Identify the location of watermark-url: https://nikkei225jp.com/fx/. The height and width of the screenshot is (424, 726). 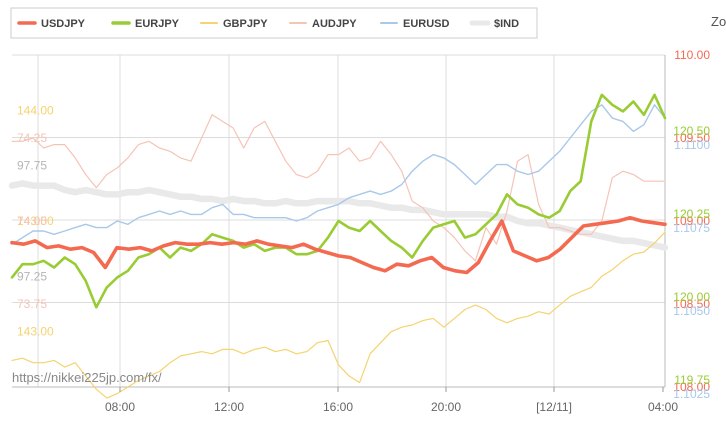
(87, 377).